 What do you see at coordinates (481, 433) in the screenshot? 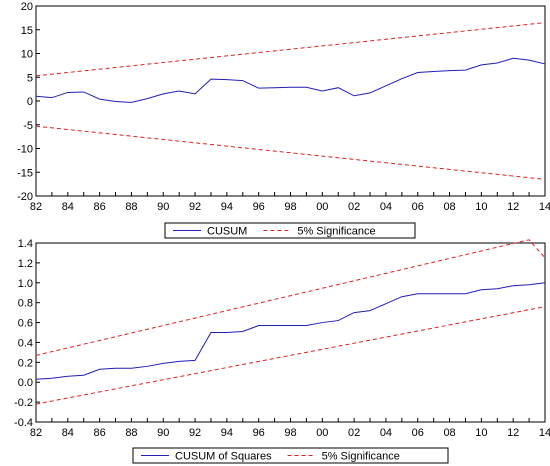
I see `cusumsq-x-tick-label: 10` at bounding box center [481, 433].